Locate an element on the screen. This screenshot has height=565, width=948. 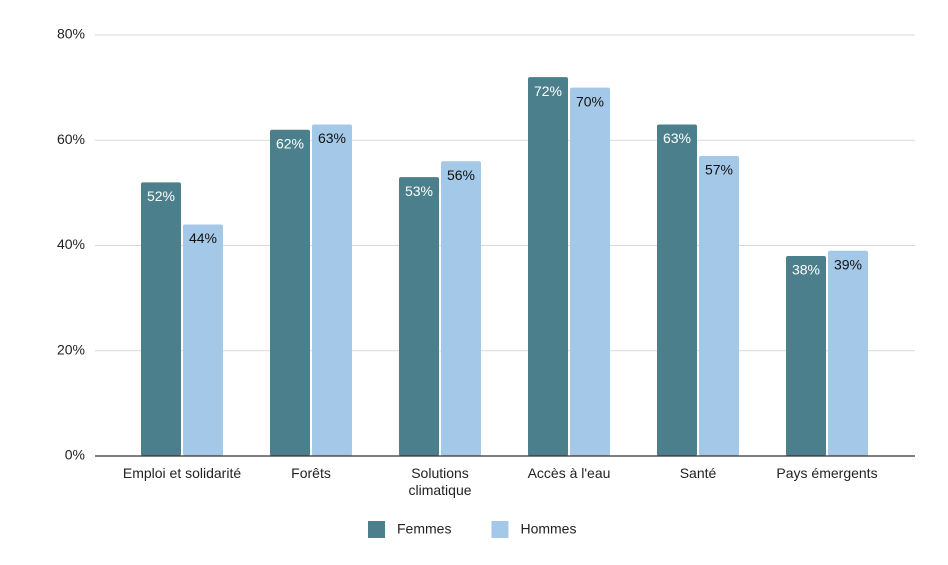
y-tick-label: 0% is located at coordinates (75, 455).